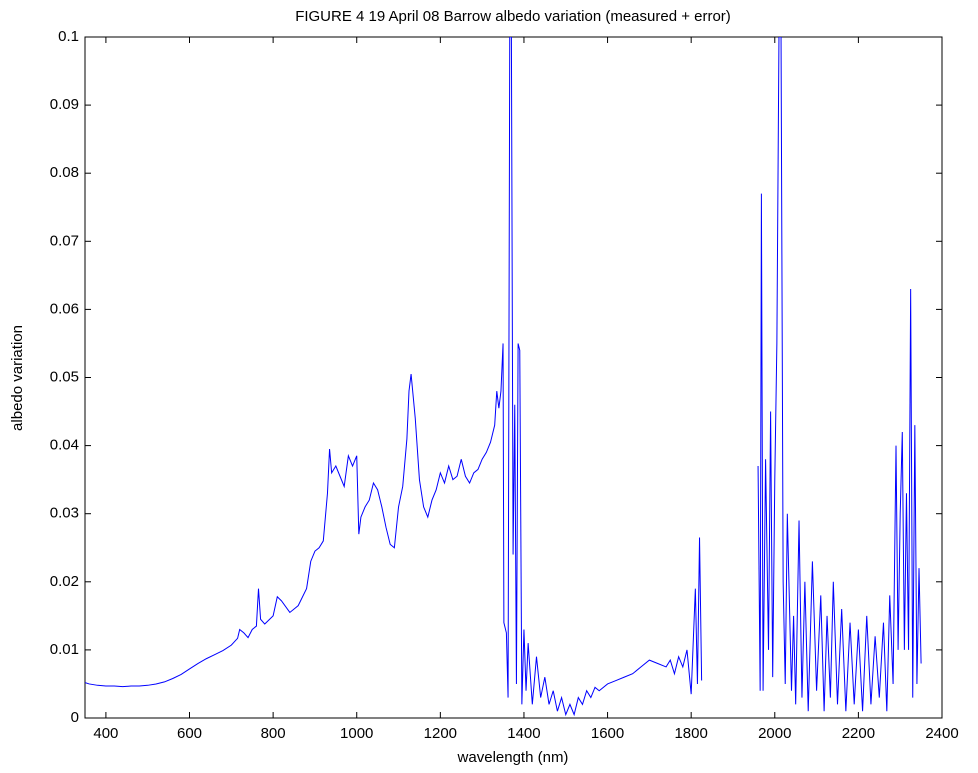 The width and height of the screenshot is (978, 773). What do you see at coordinates (64, 376) in the screenshot?
I see `y-tick-label: 0.05` at bounding box center [64, 376].